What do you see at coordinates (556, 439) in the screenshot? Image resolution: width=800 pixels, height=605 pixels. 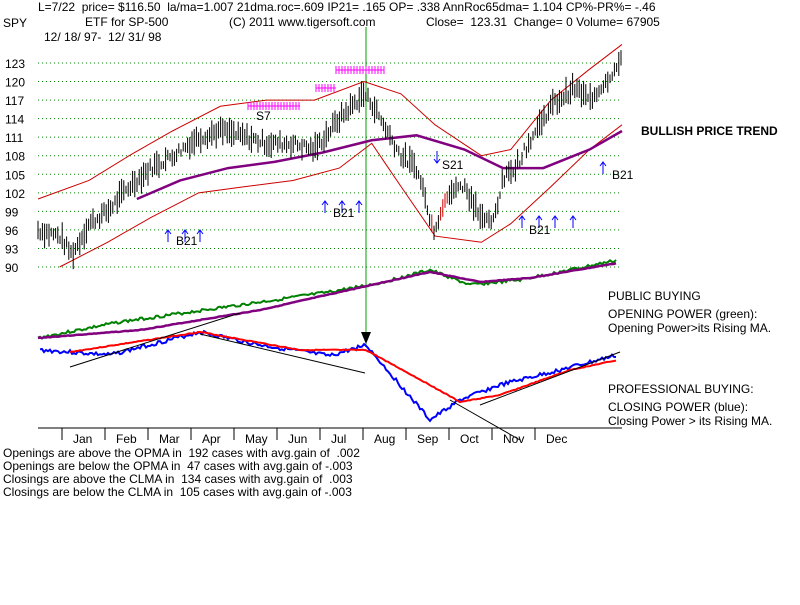 I see `month-label: Dec` at bounding box center [556, 439].